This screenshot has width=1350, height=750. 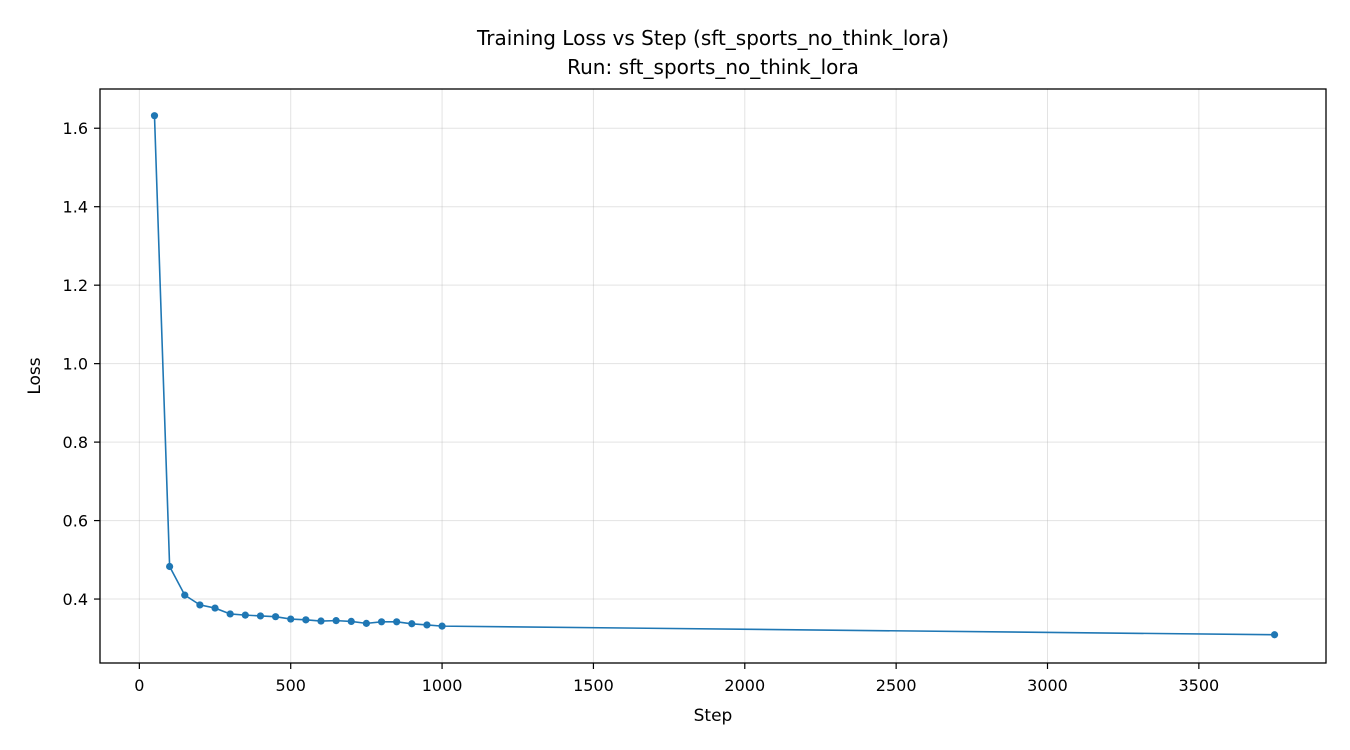 What do you see at coordinates (75, 599) in the screenshot?
I see `y-tick-label: 0.4` at bounding box center [75, 599].